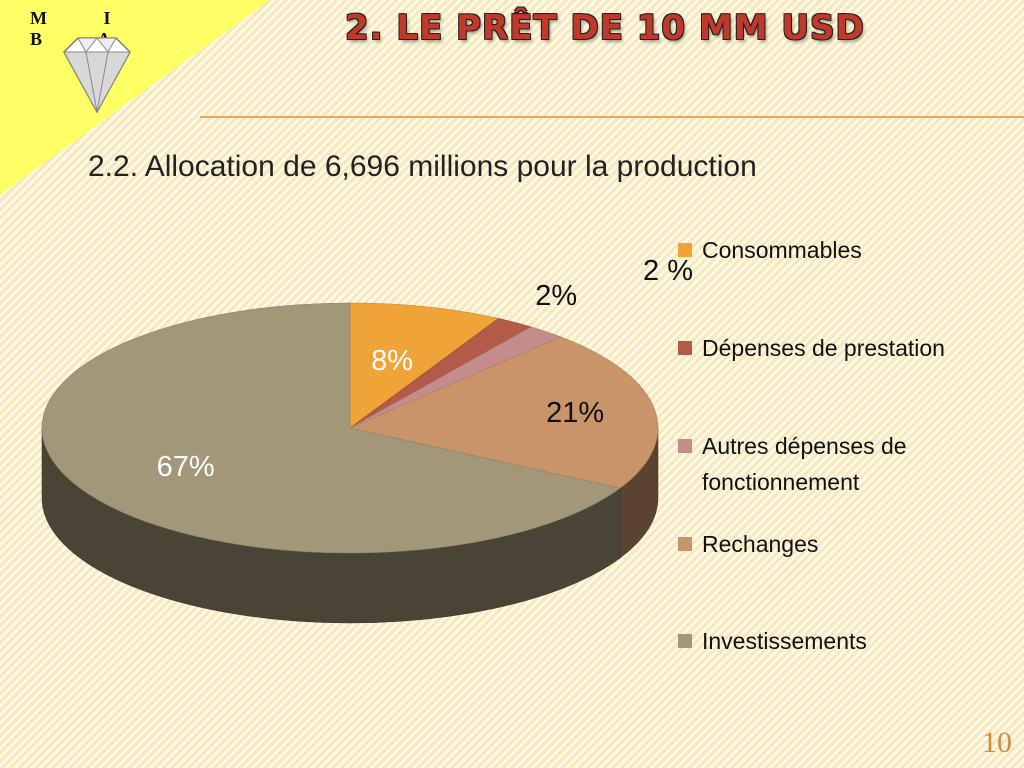  What do you see at coordinates (823, 348) in the screenshot?
I see `legend-label: Dépenses de prestation` at bounding box center [823, 348].